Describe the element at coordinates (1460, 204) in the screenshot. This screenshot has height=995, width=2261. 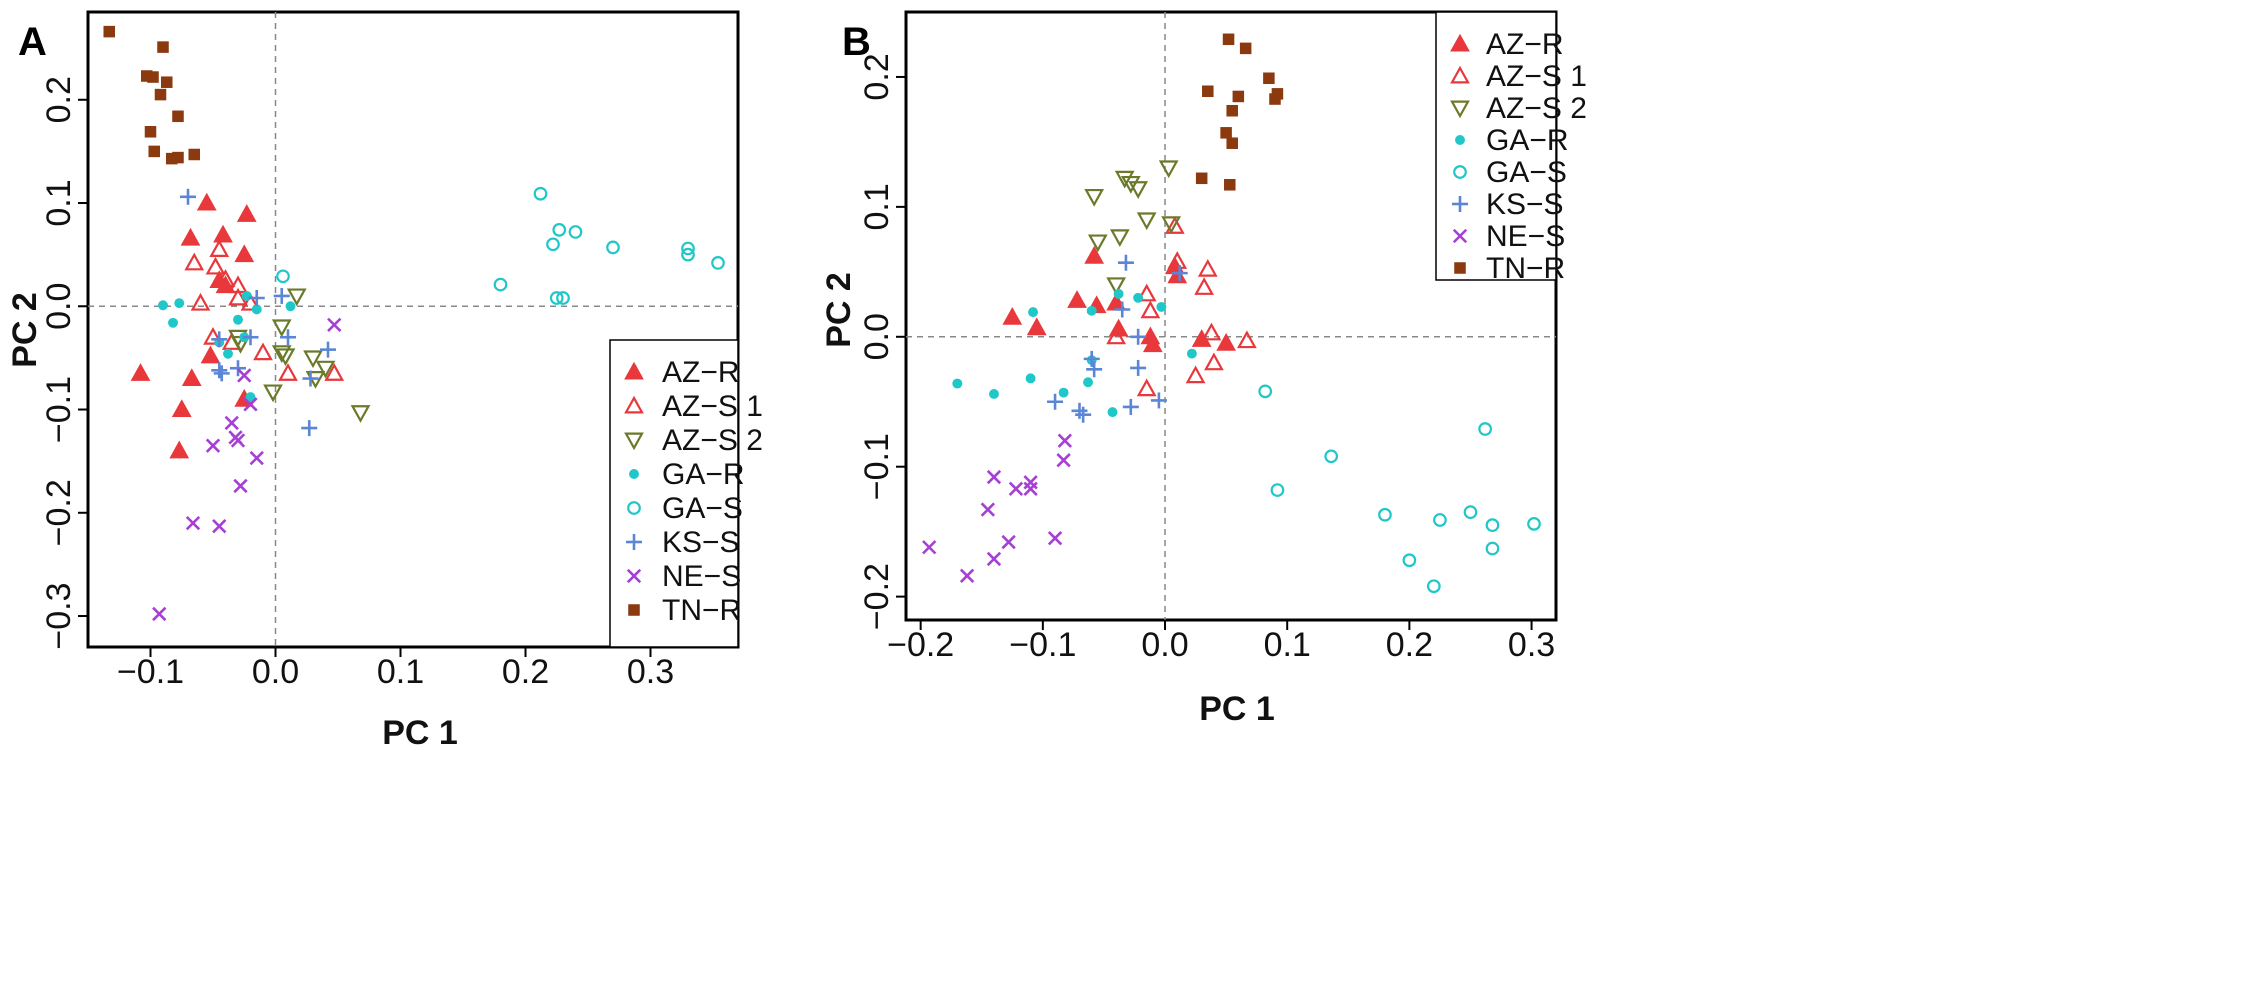
I see `legend-marker-ks-s` at that location.